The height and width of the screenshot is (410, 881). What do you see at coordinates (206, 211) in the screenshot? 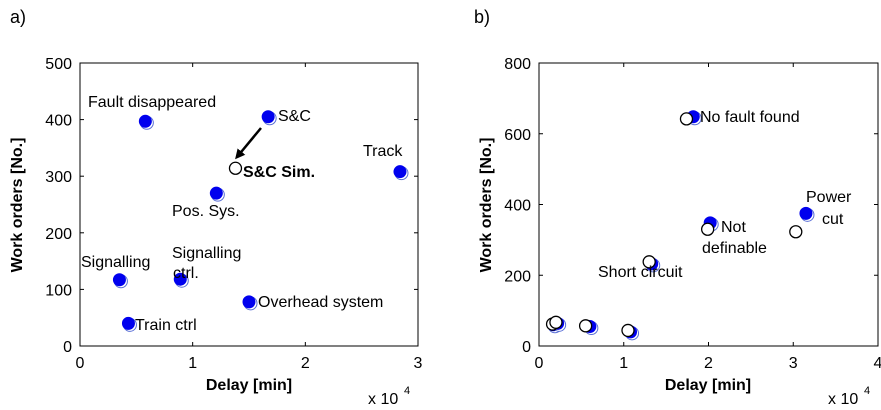
I see `annotation-pos-sys: Pos. Sys.` at bounding box center [206, 211].